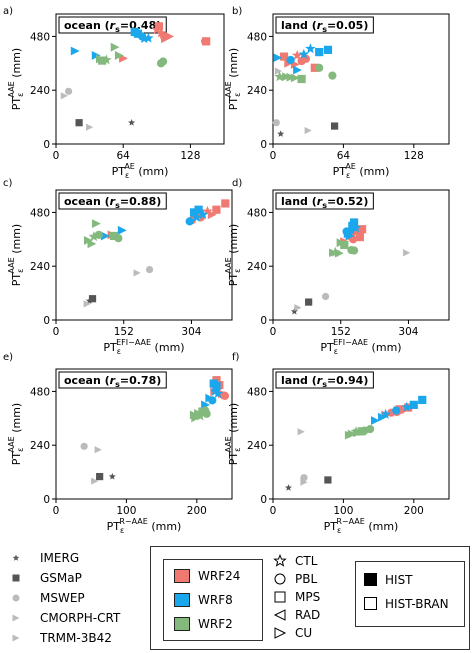 The height and width of the screenshot is (653, 474). Describe the element at coordinates (16, 557) in the screenshot. I see `star-marker-icon` at that location.